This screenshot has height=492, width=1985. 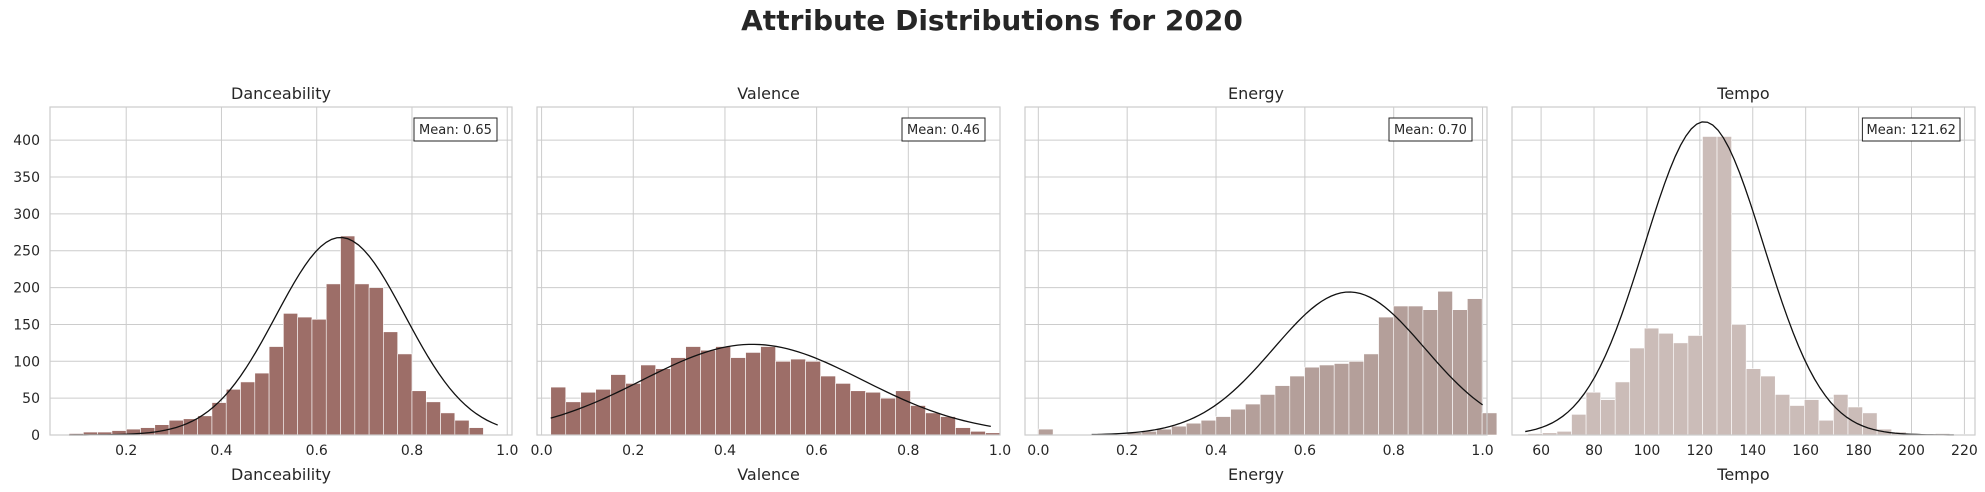 What do you see at coordinates (1805, 451) in the screenshot?
I see `x-tick-label: 160` at bounding box center [1805, 451].